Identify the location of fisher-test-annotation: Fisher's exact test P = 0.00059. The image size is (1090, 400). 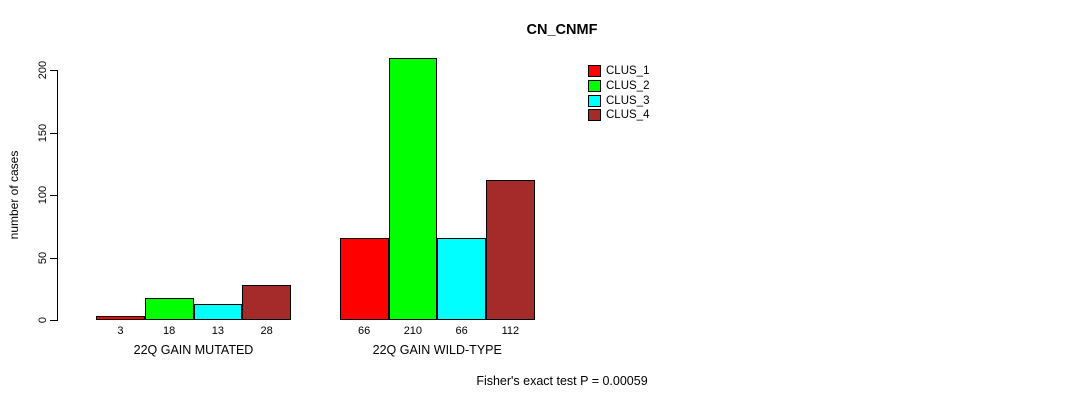
(562, 381).